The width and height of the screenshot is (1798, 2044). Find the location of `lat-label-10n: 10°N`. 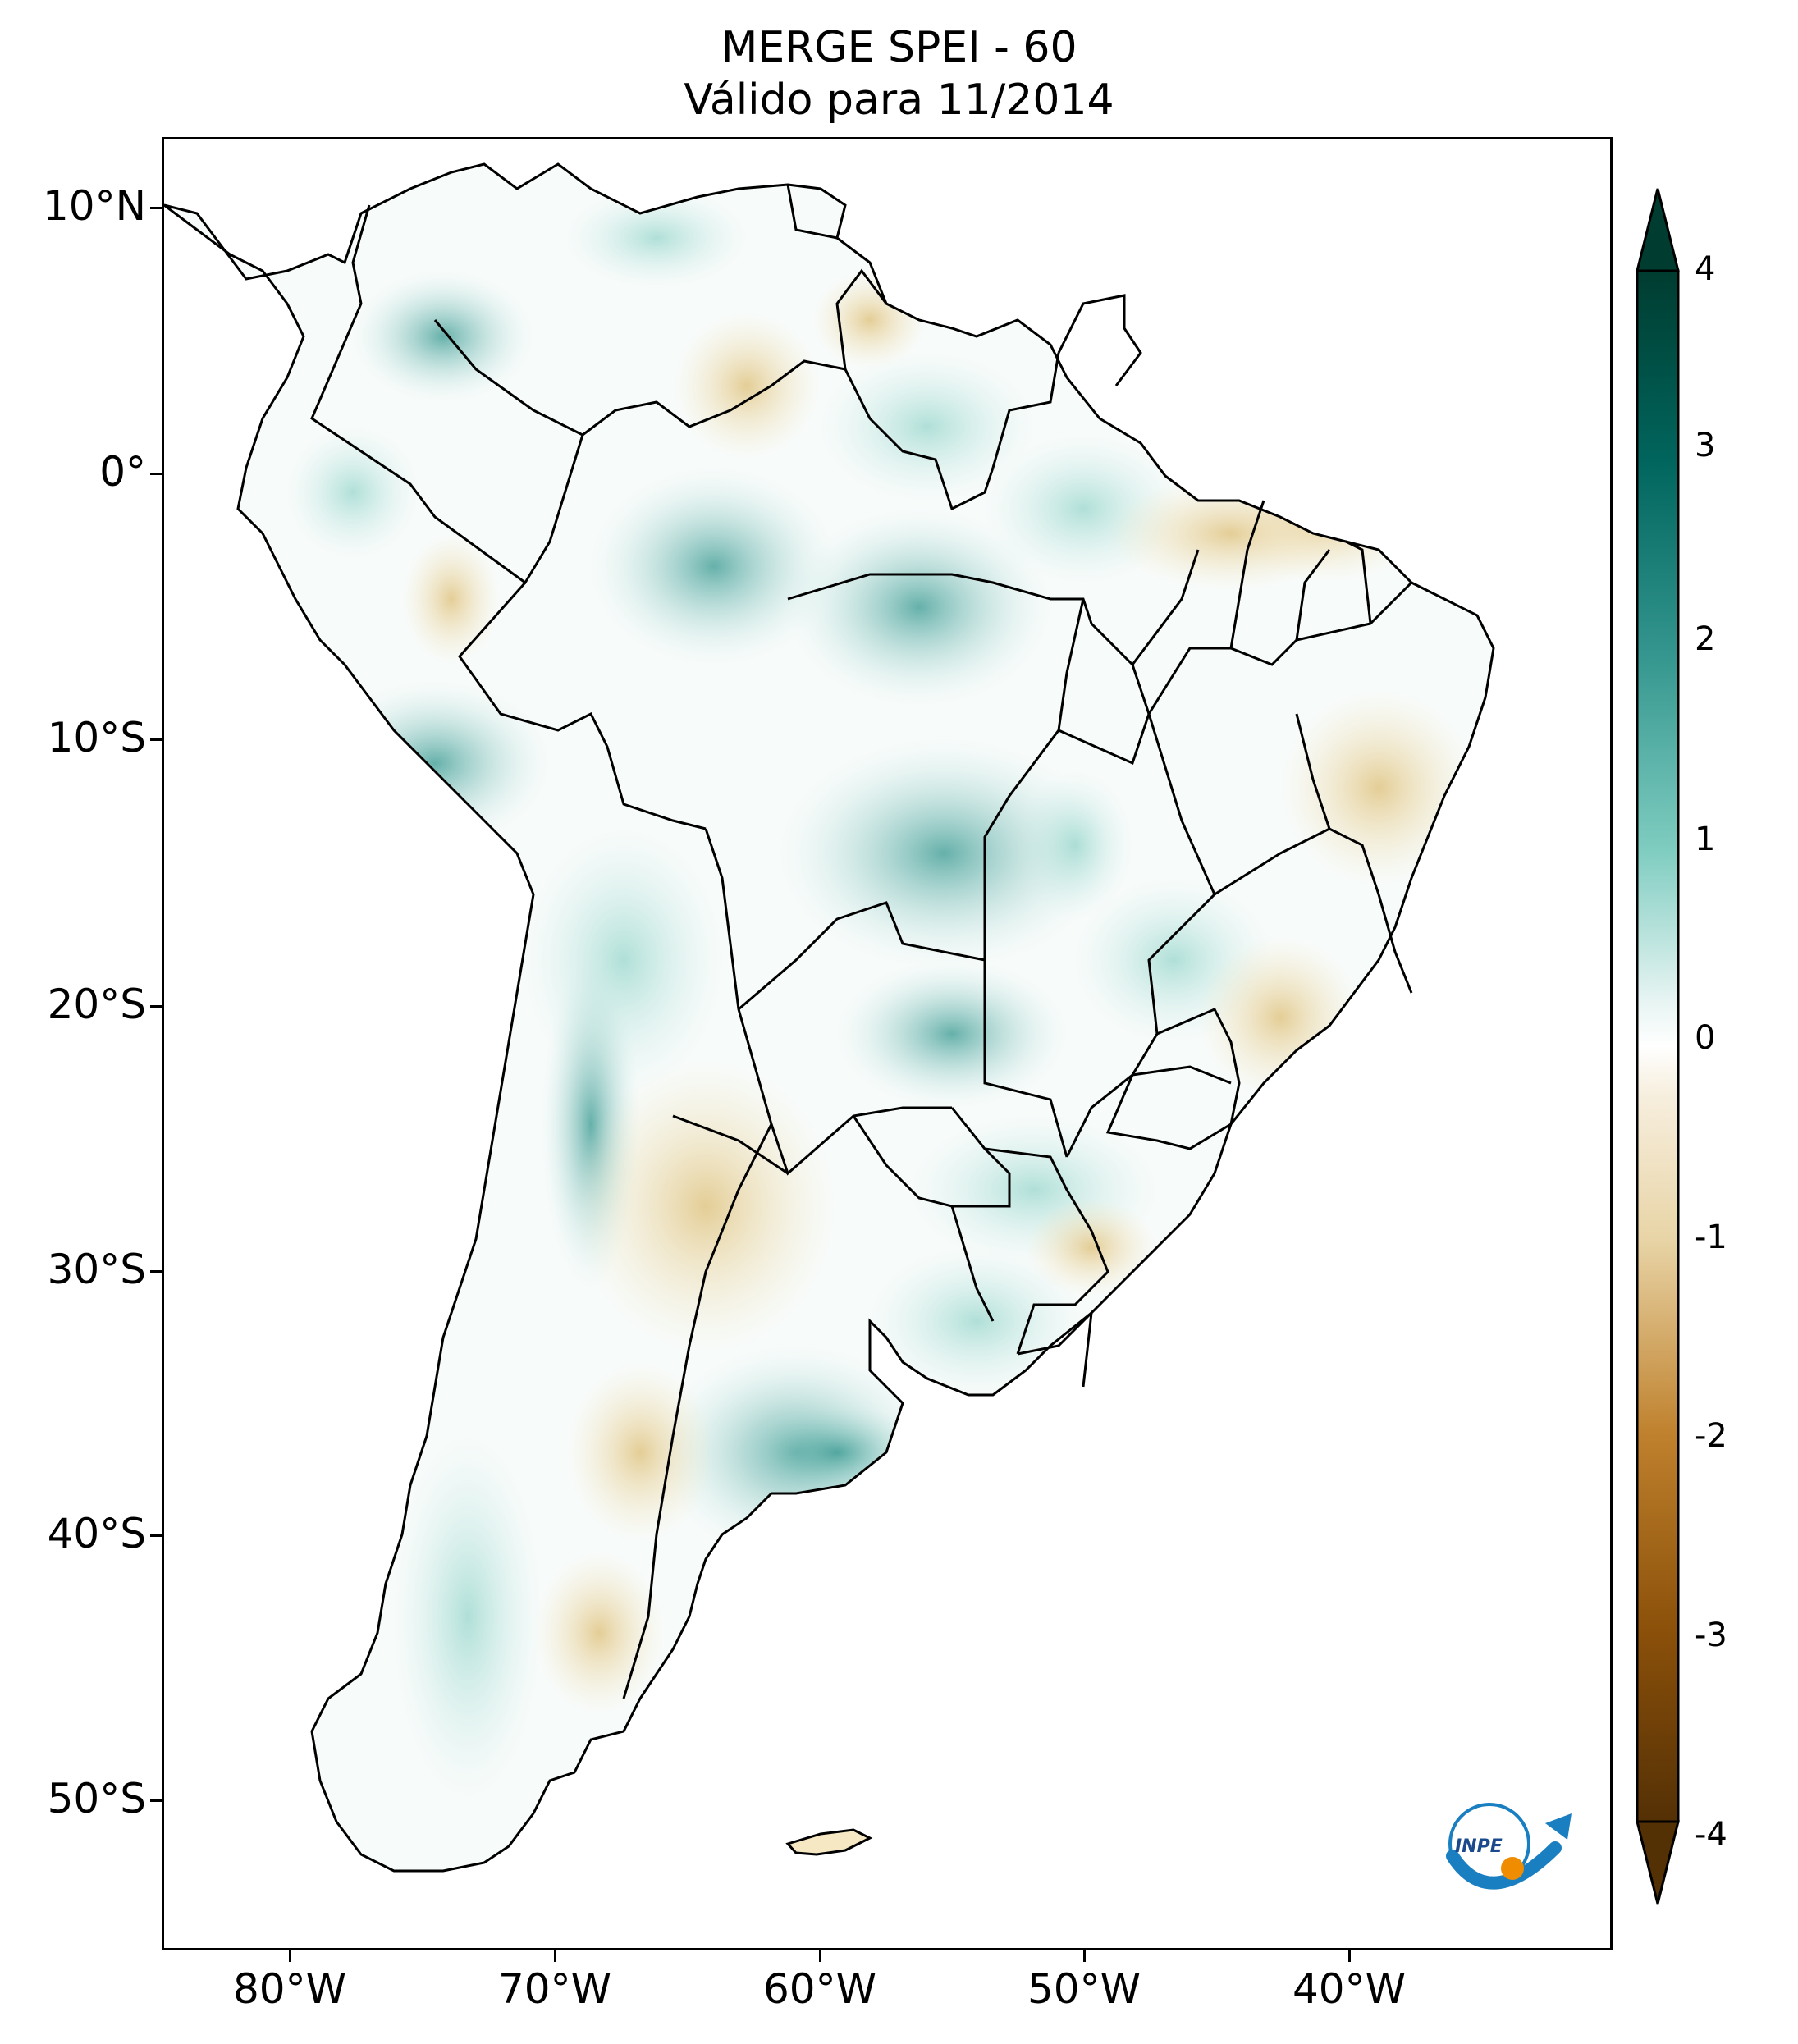

lat-label-10n: 10°N is located at coordinates (94, 206).